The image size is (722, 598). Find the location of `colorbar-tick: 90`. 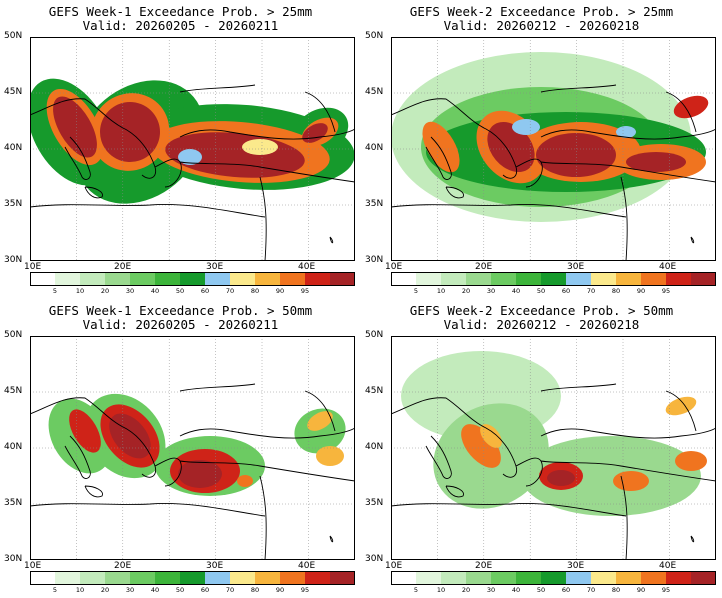

colorbar-tick: 90 is located at coordinates (280, 590).